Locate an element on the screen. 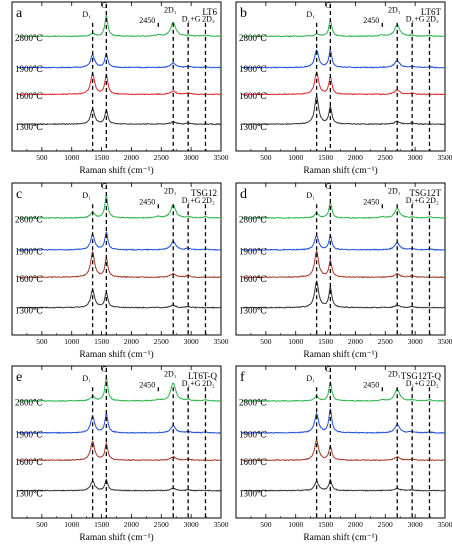 Image resolution: width=452 pixels, height=550 pixels. x-tick-label: 1000 is located at coordinates (295, 524).